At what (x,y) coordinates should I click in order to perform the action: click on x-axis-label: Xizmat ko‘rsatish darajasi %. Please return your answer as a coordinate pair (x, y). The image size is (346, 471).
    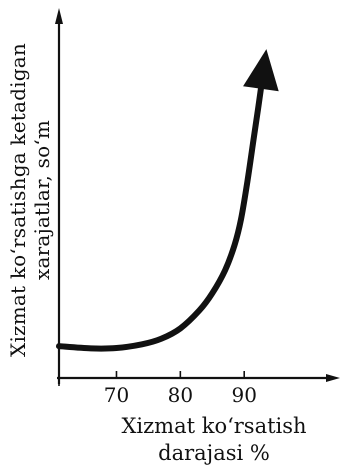
    Looking at the image, I should click on (214, 440).